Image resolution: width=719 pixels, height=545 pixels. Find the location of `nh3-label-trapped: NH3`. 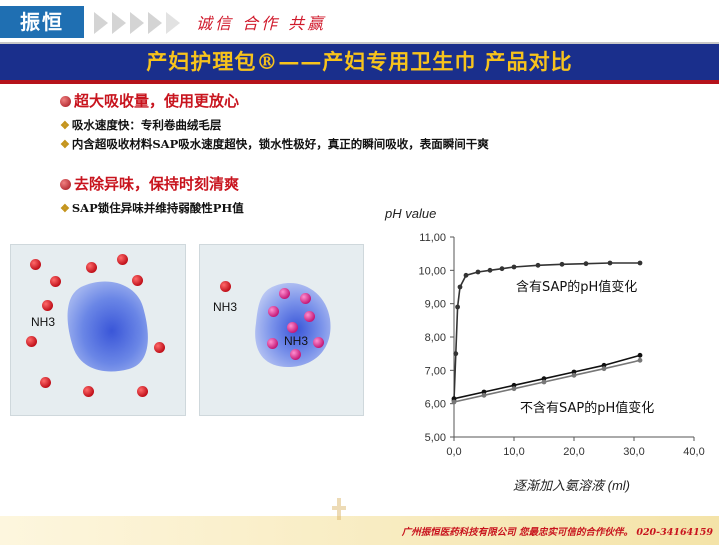

nh3-label-trapped: NH3 is located at coordinates (296, 341).